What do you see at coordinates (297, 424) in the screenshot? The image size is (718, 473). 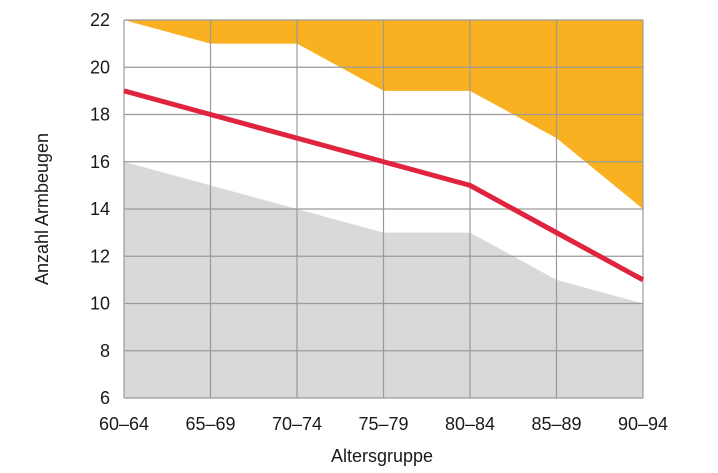 I see `x-tick-label: 70–74` at bounding box center [297, 424].